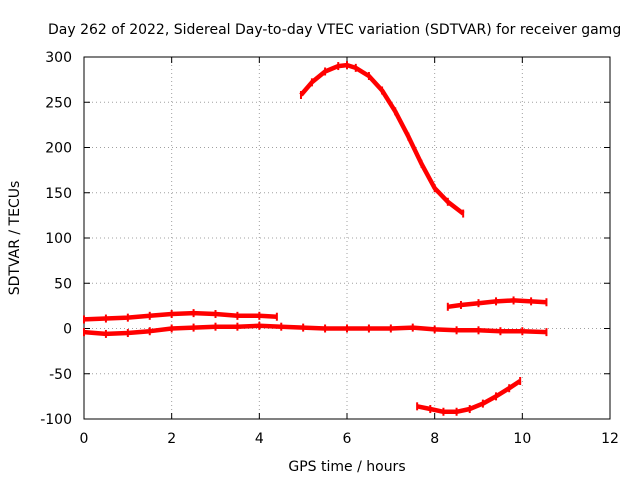 This screenshot has height=480, width=640. Describe the element at coordinates (347, 439) in the screenshot. I see `x-tick-label: 6` at that location.